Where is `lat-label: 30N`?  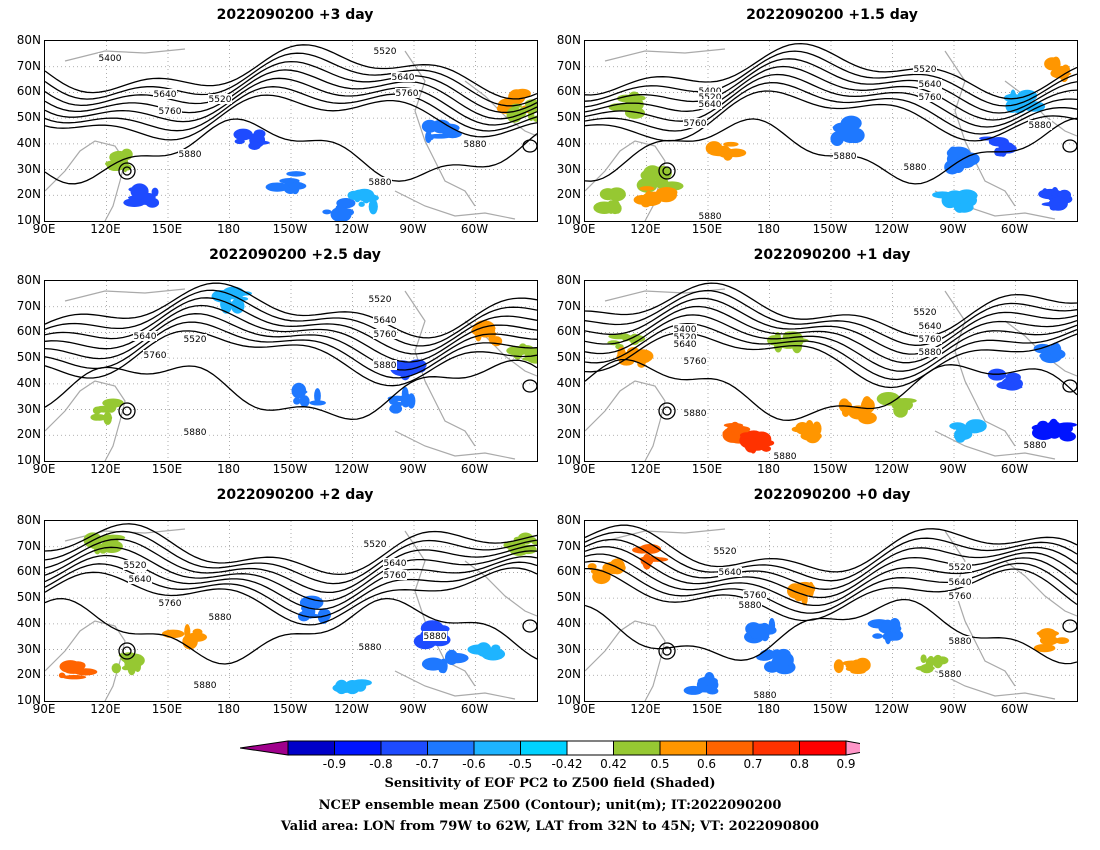 lat-label: 30N is located at coordinates (28, 408).